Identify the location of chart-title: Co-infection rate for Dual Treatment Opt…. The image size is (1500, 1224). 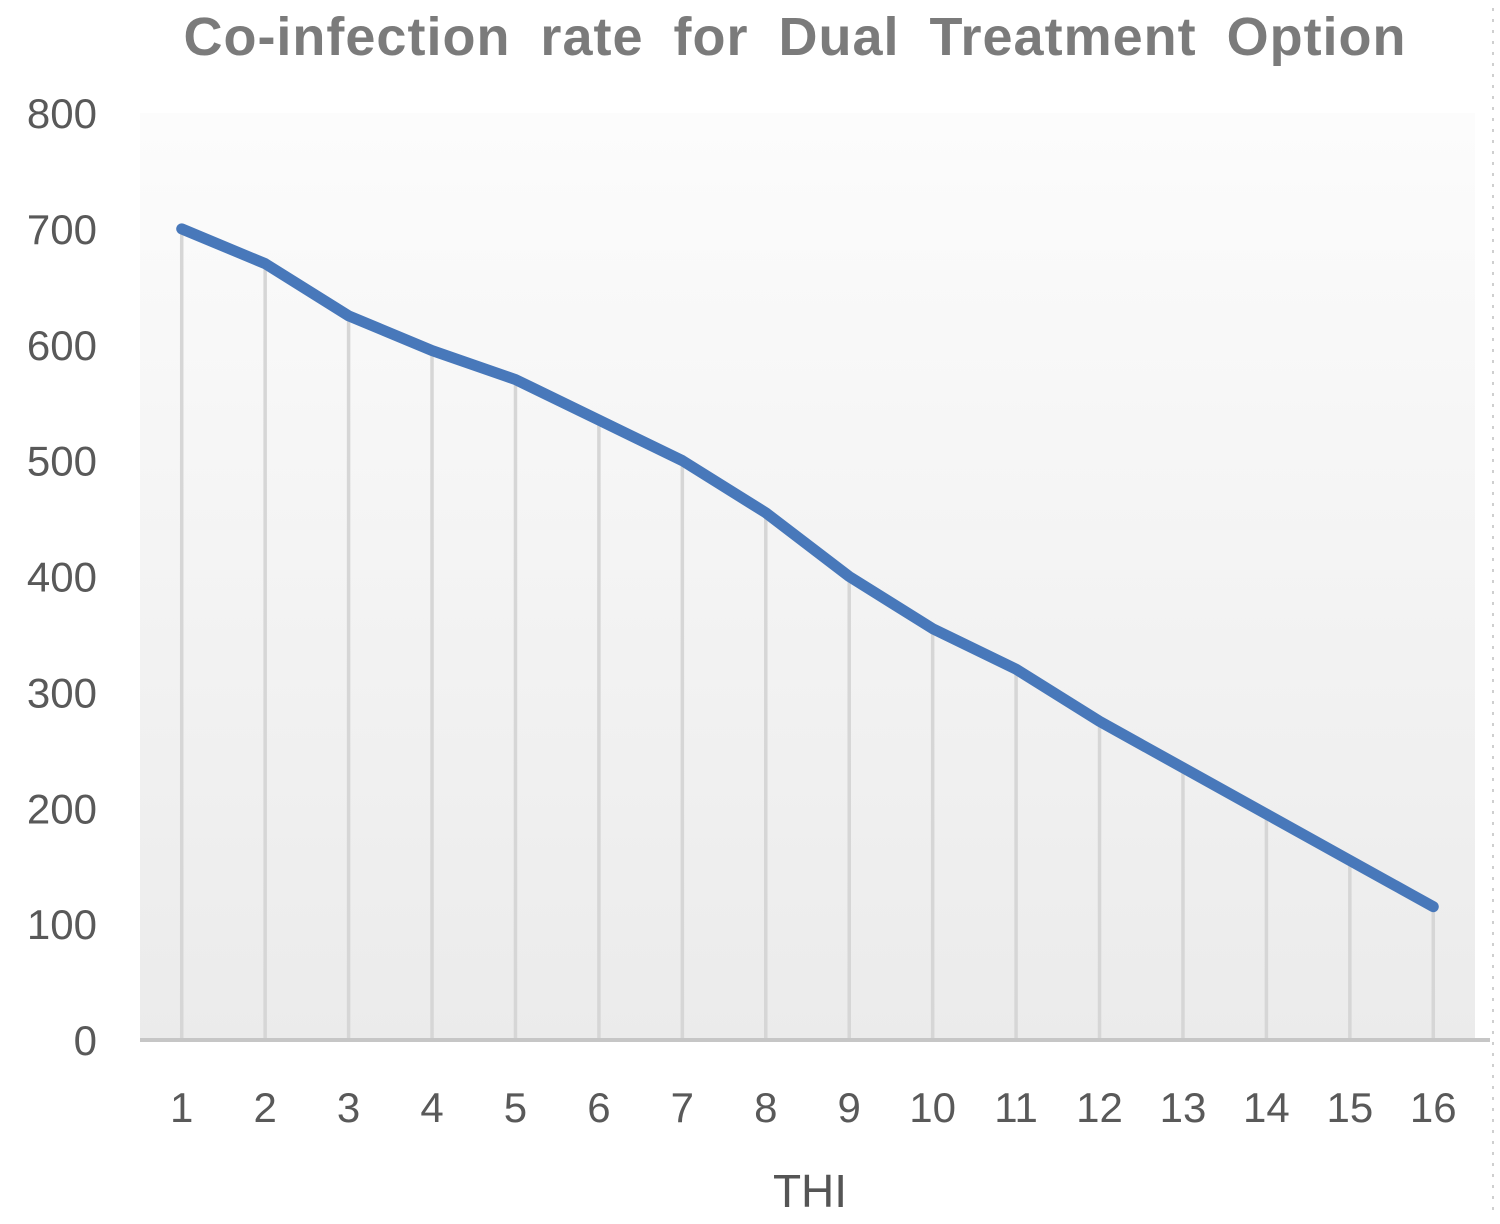
(794, 37).